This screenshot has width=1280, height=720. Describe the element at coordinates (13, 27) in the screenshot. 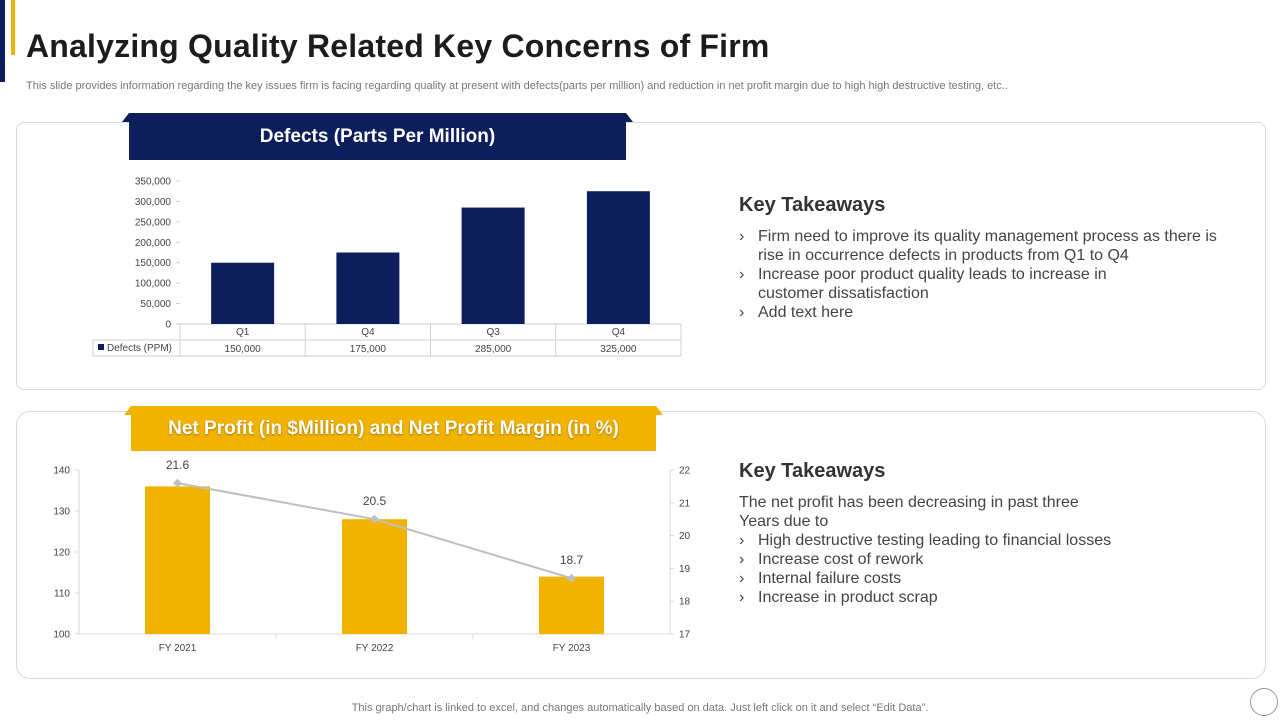

I see `accent-bar-gold` at that location.